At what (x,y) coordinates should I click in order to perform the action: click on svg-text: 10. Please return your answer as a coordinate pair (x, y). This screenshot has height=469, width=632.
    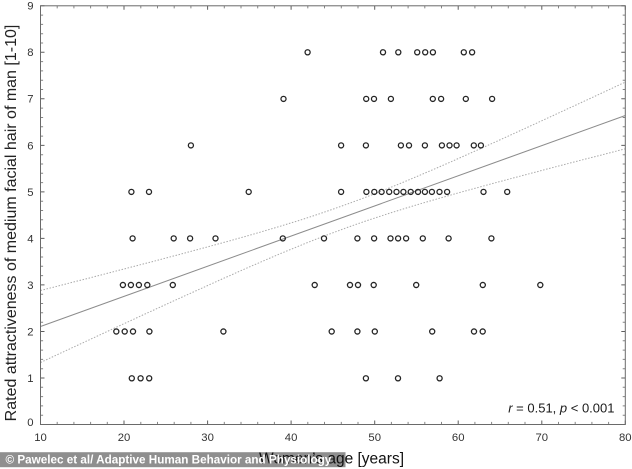
    Looking at the image, I should click on (40, 438).